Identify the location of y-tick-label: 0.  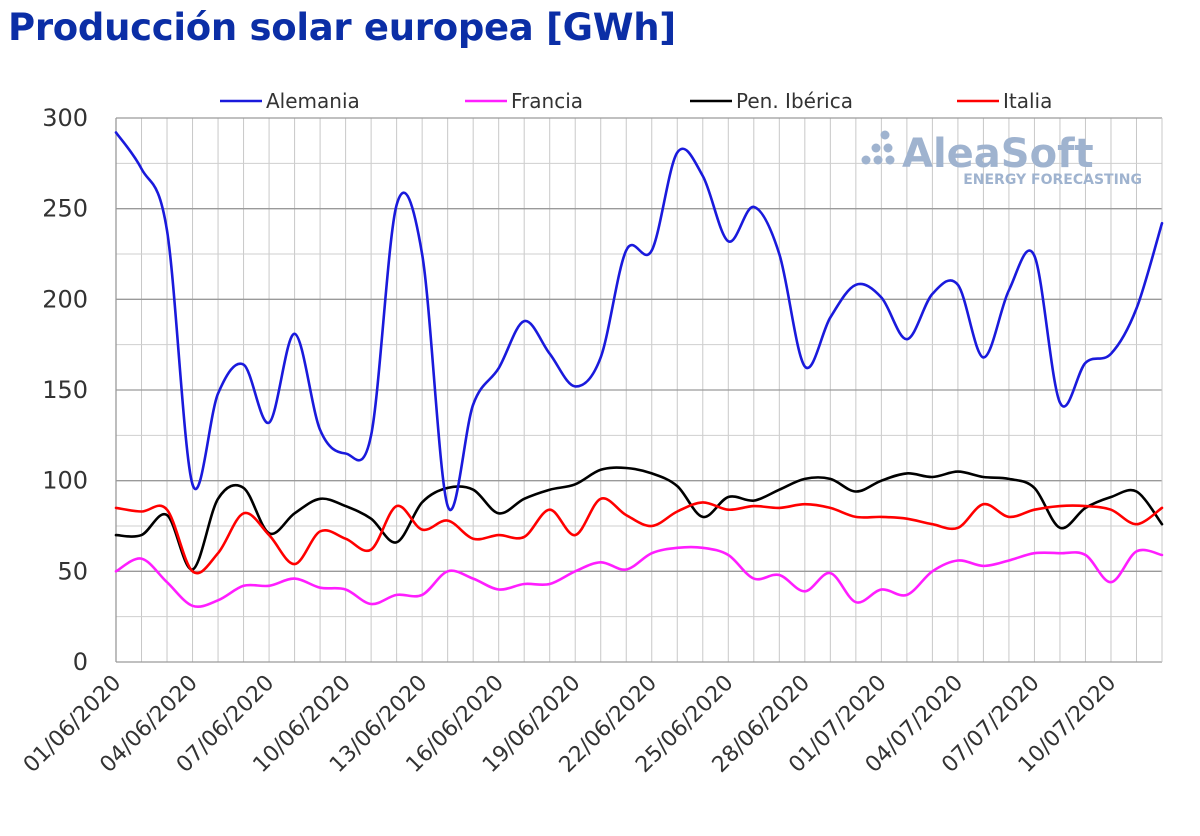
(80, 662).